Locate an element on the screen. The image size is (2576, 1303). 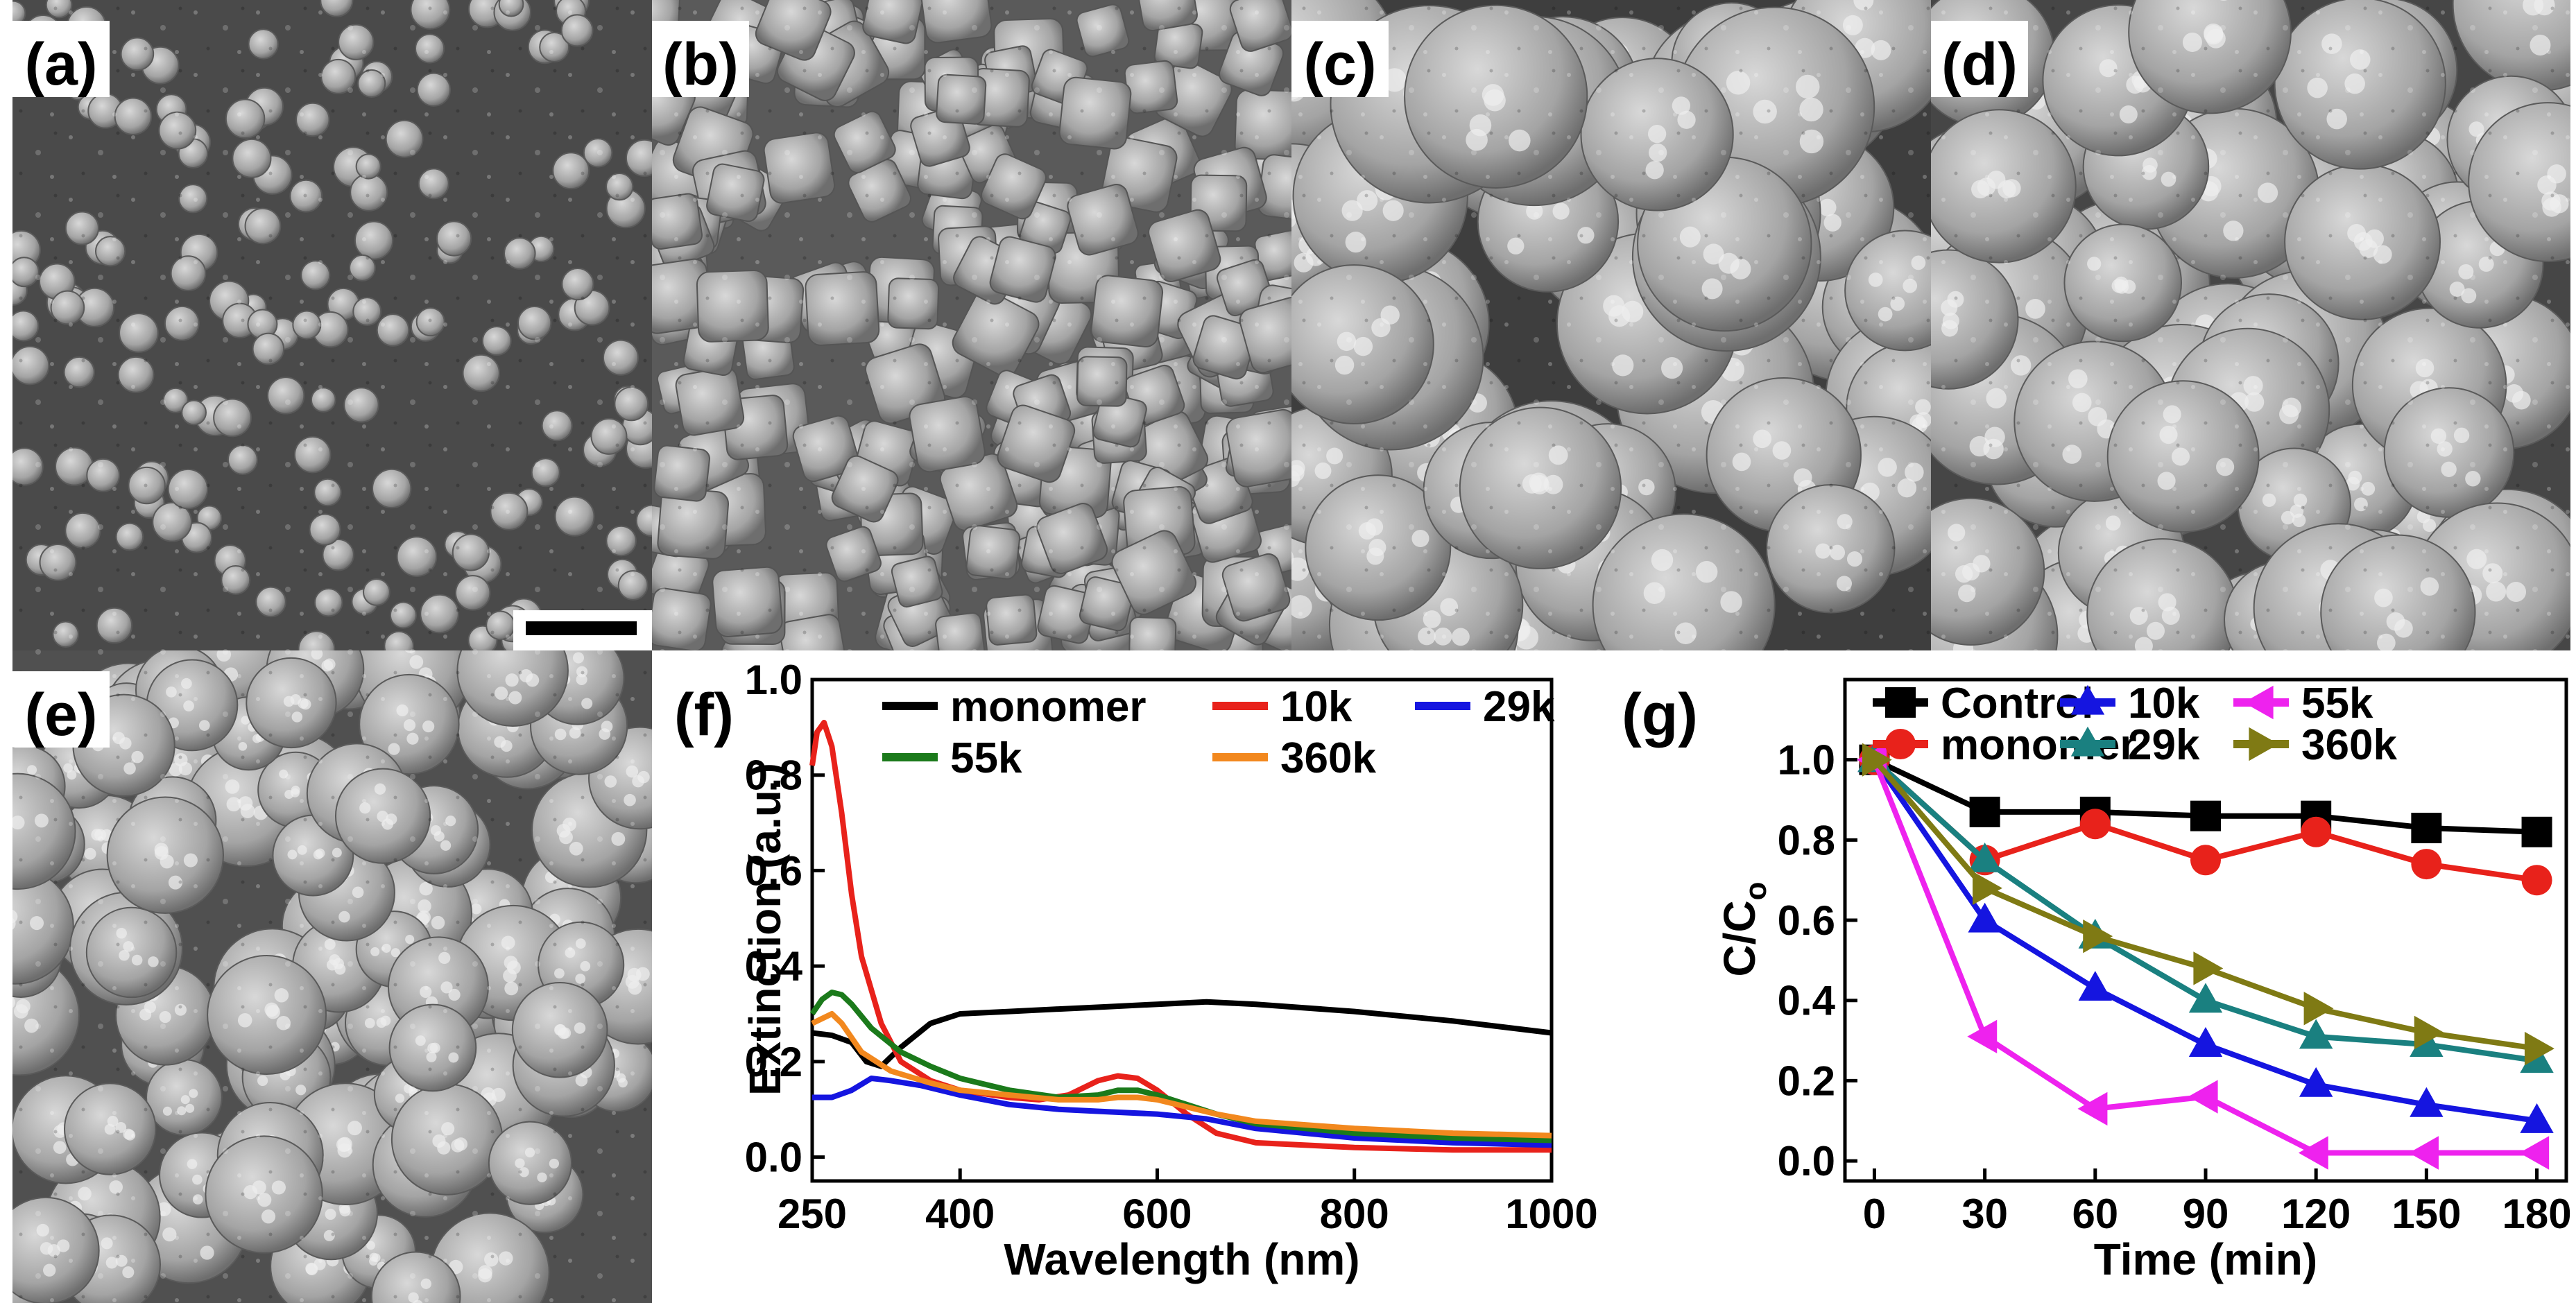
x-tick-label: 400 is located at coordinates (960, 1214).